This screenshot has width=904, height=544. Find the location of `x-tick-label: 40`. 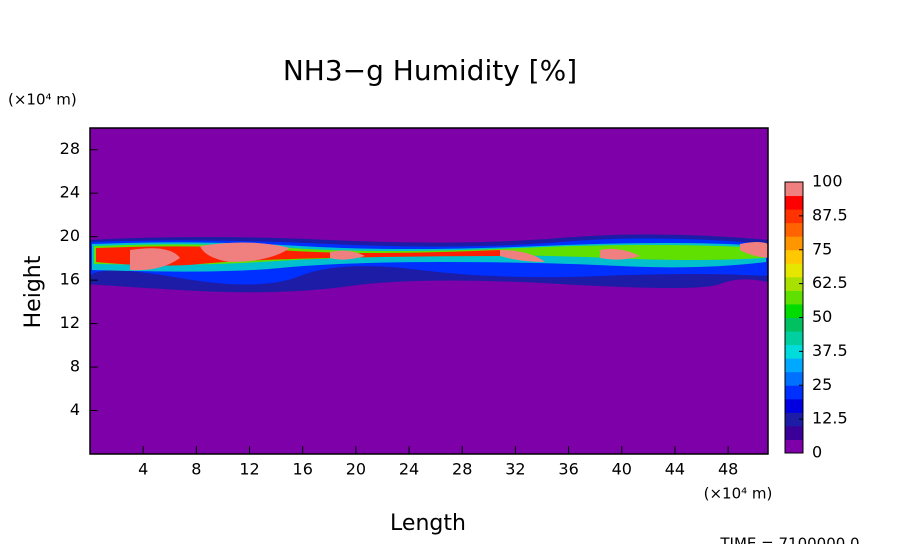

x-tick-label: 40 is located at coordinates (622, 469).